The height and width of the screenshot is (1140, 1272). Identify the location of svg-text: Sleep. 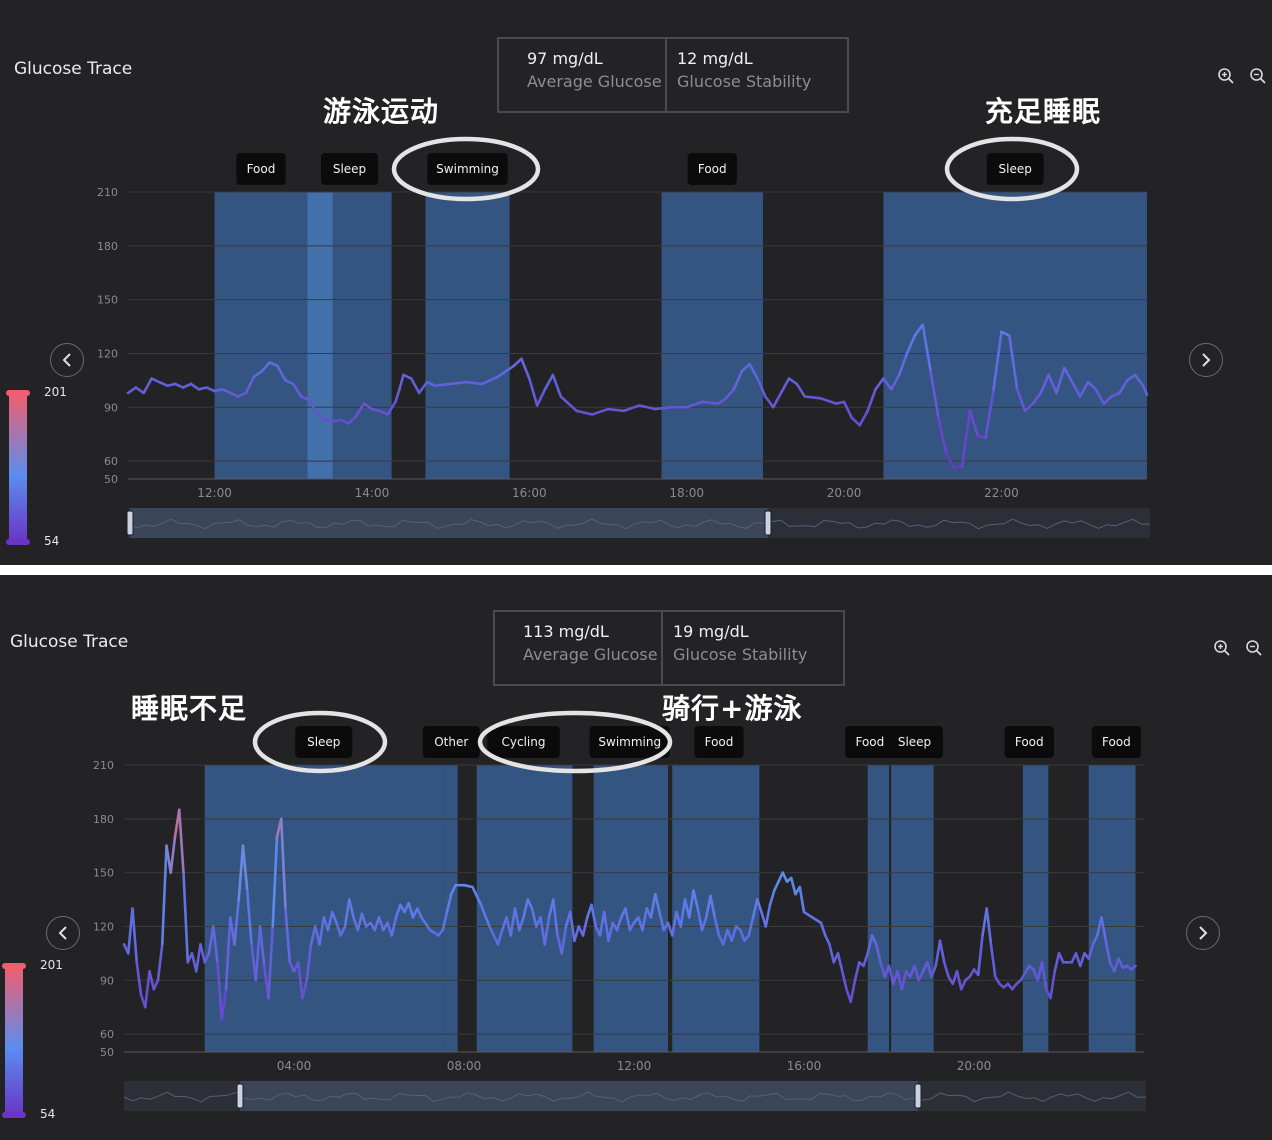
(1015, 169).